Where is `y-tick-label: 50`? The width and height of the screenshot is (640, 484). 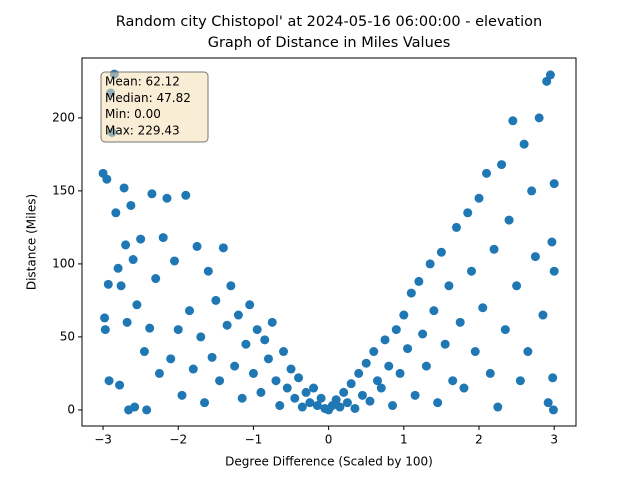
y-tick-label: 50 is located at coordinates (67, 336).